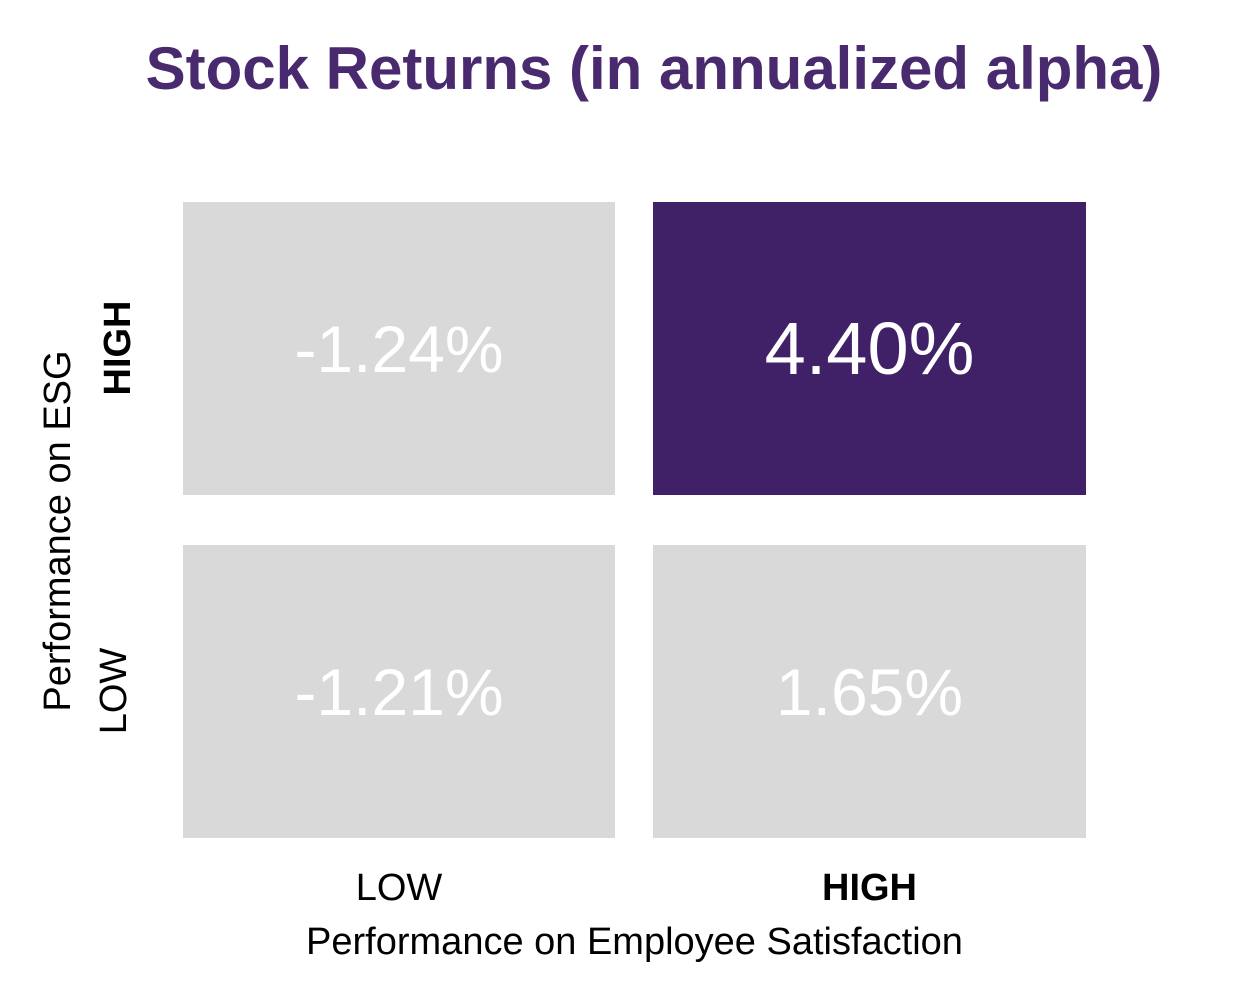 This screenshot has width=1242, height=1004. I want to click on cell-value-esg-high-satisfaction-low: -1.24%, so click(399, 348).